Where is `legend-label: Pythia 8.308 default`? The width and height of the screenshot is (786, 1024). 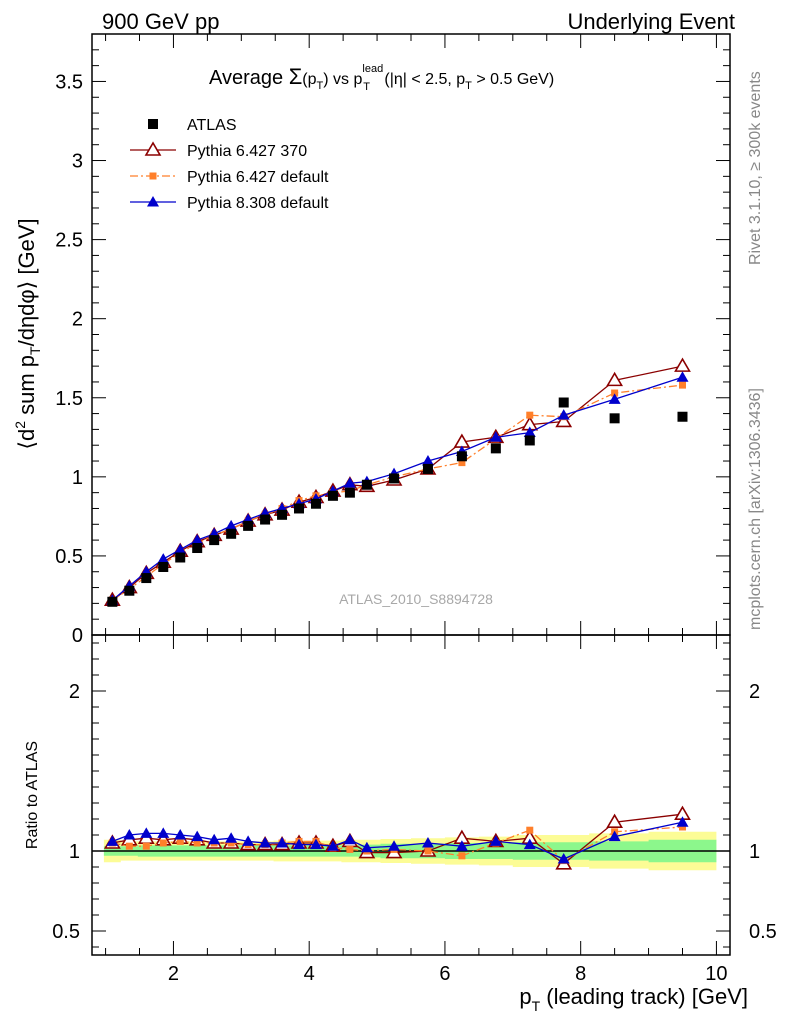
legend-label: Pythia 8.308 default is located at coordinates (258, 203).